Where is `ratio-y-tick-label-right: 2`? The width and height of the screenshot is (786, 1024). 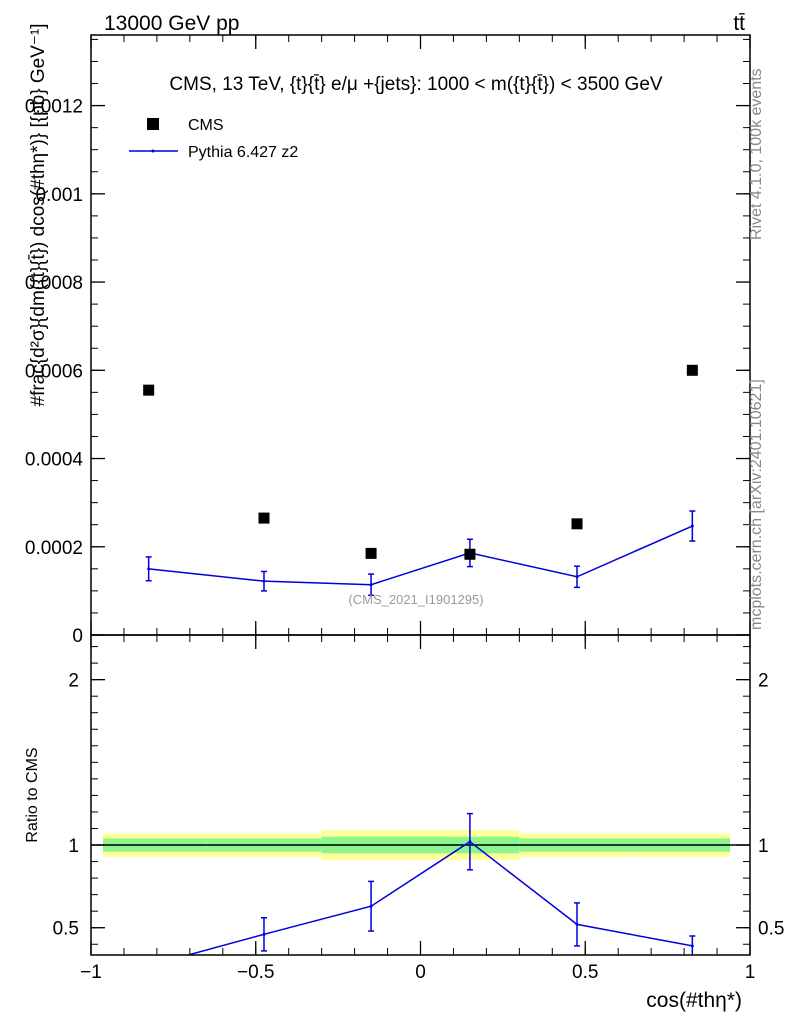
ratio-y-tick-label-right: 2 is located at coordinates (763, 681).